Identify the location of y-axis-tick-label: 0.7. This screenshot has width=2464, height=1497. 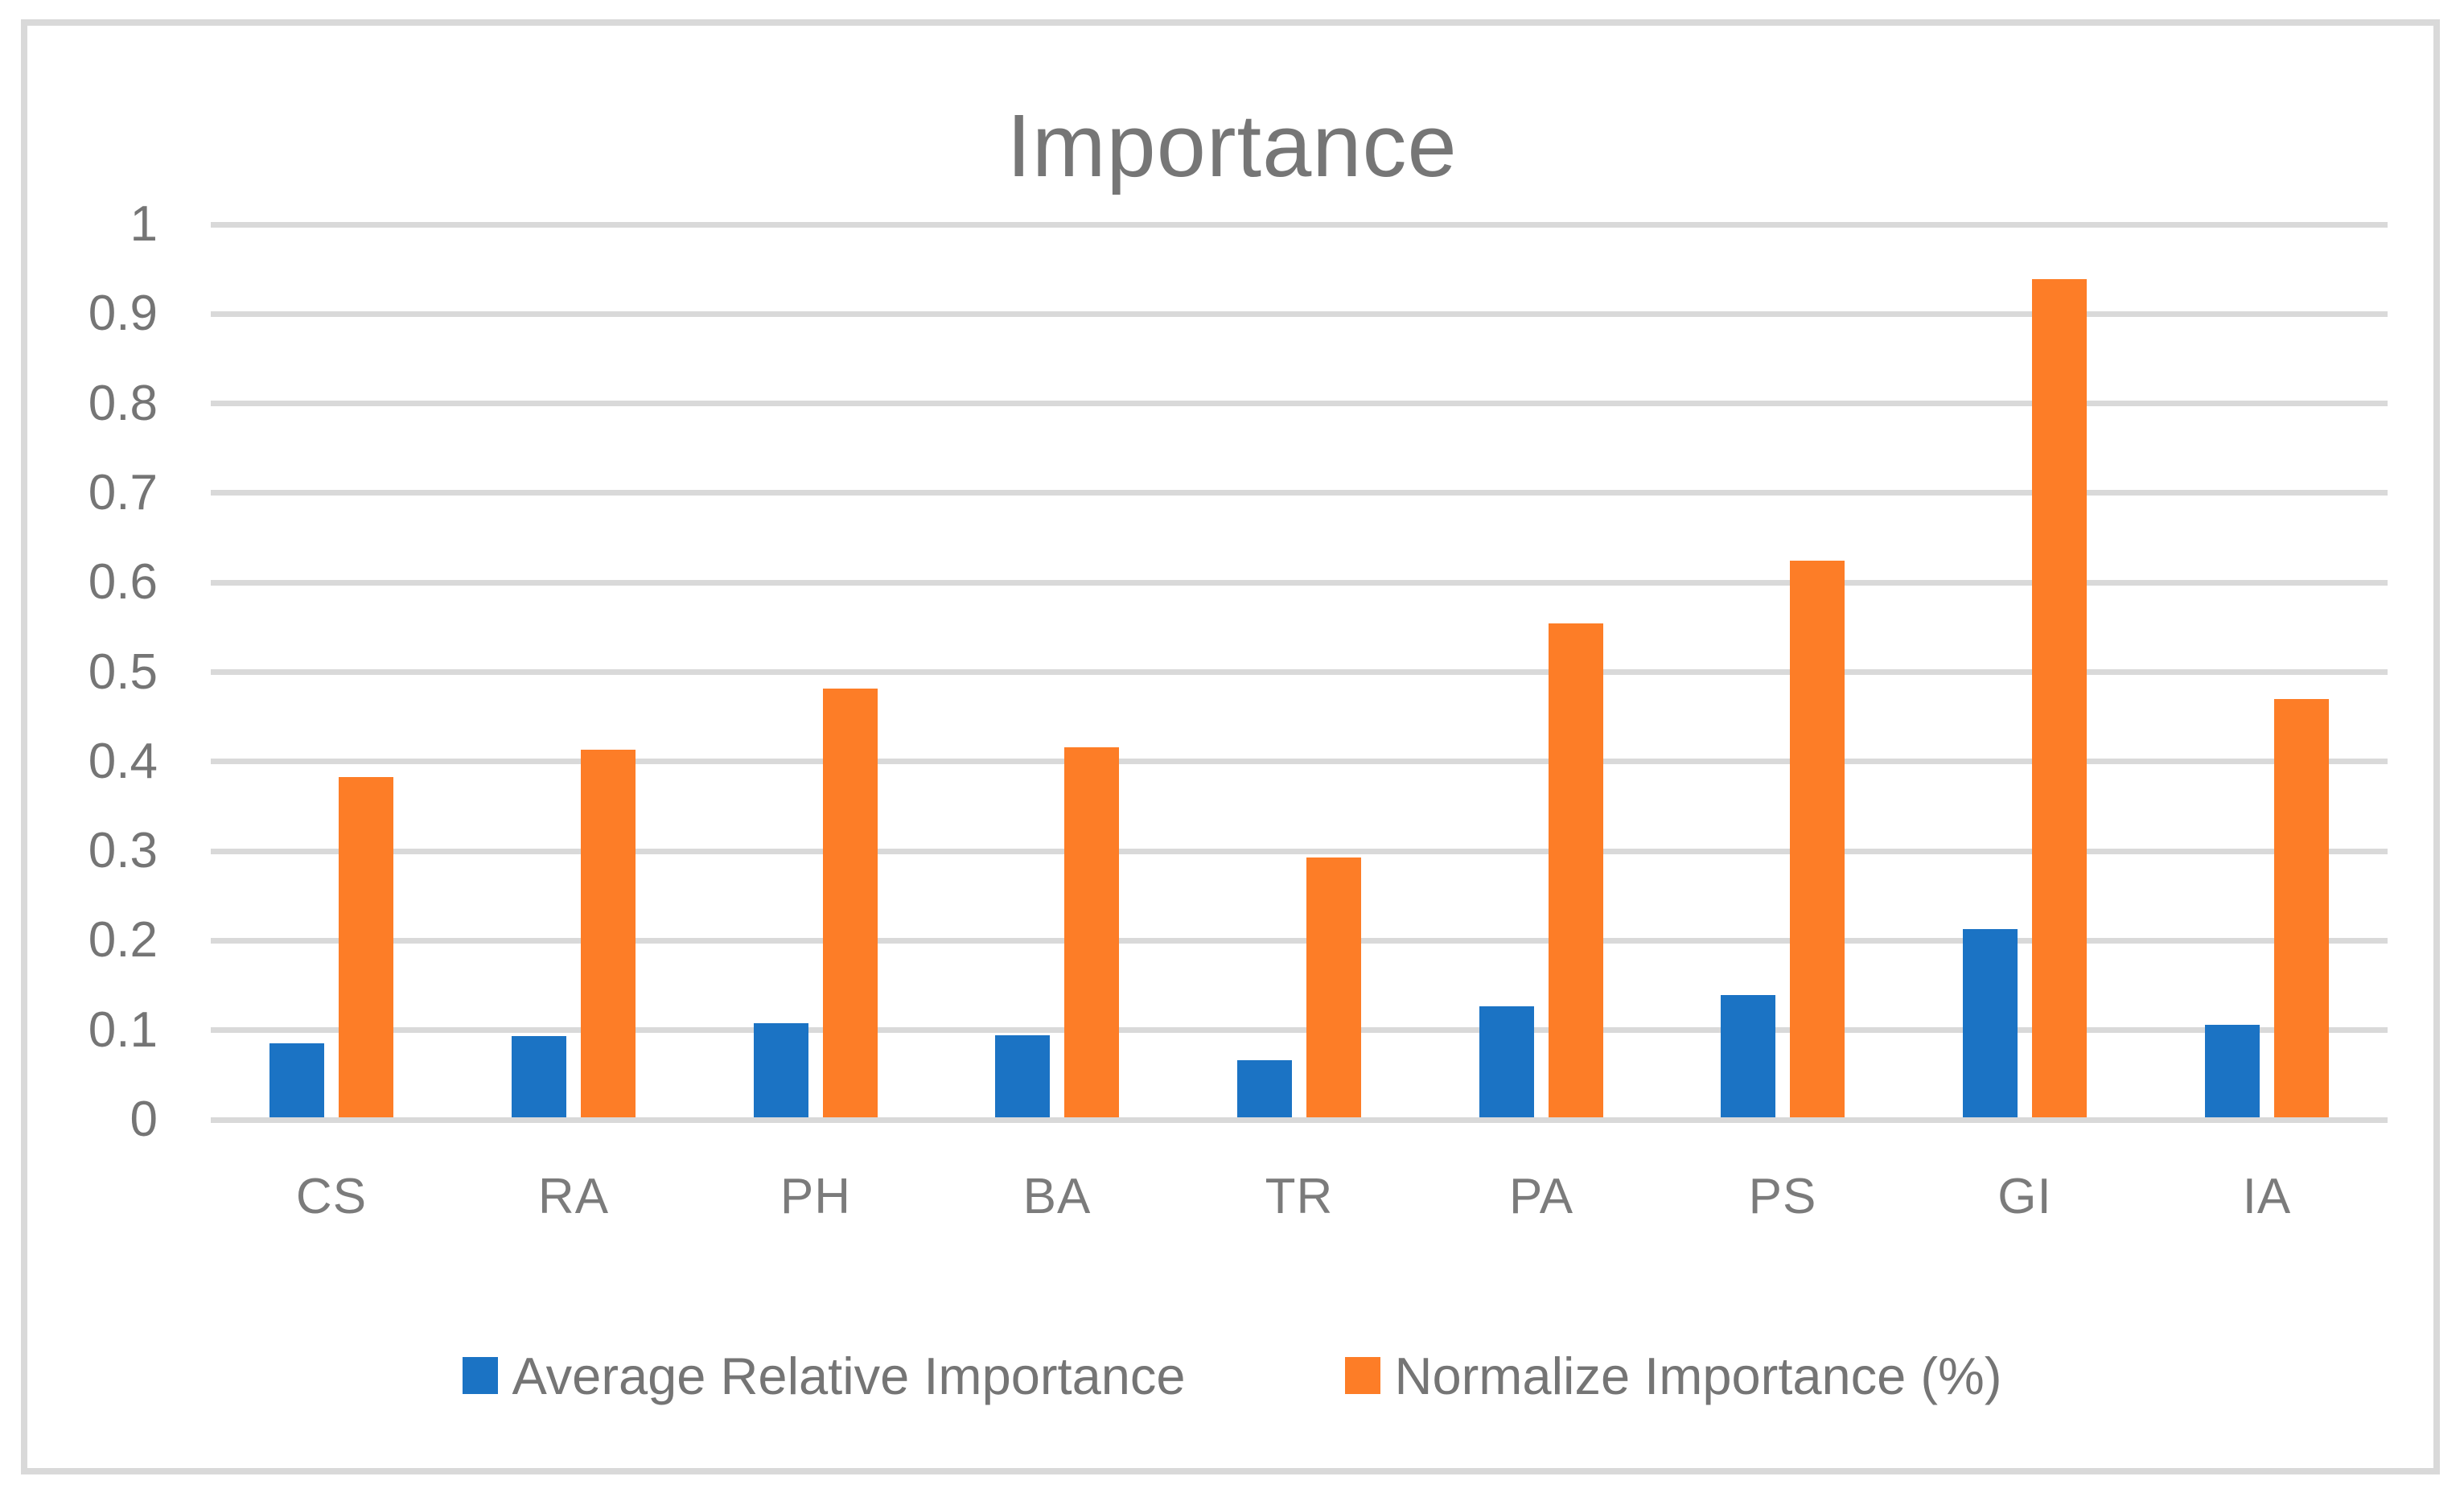
(123, 492).